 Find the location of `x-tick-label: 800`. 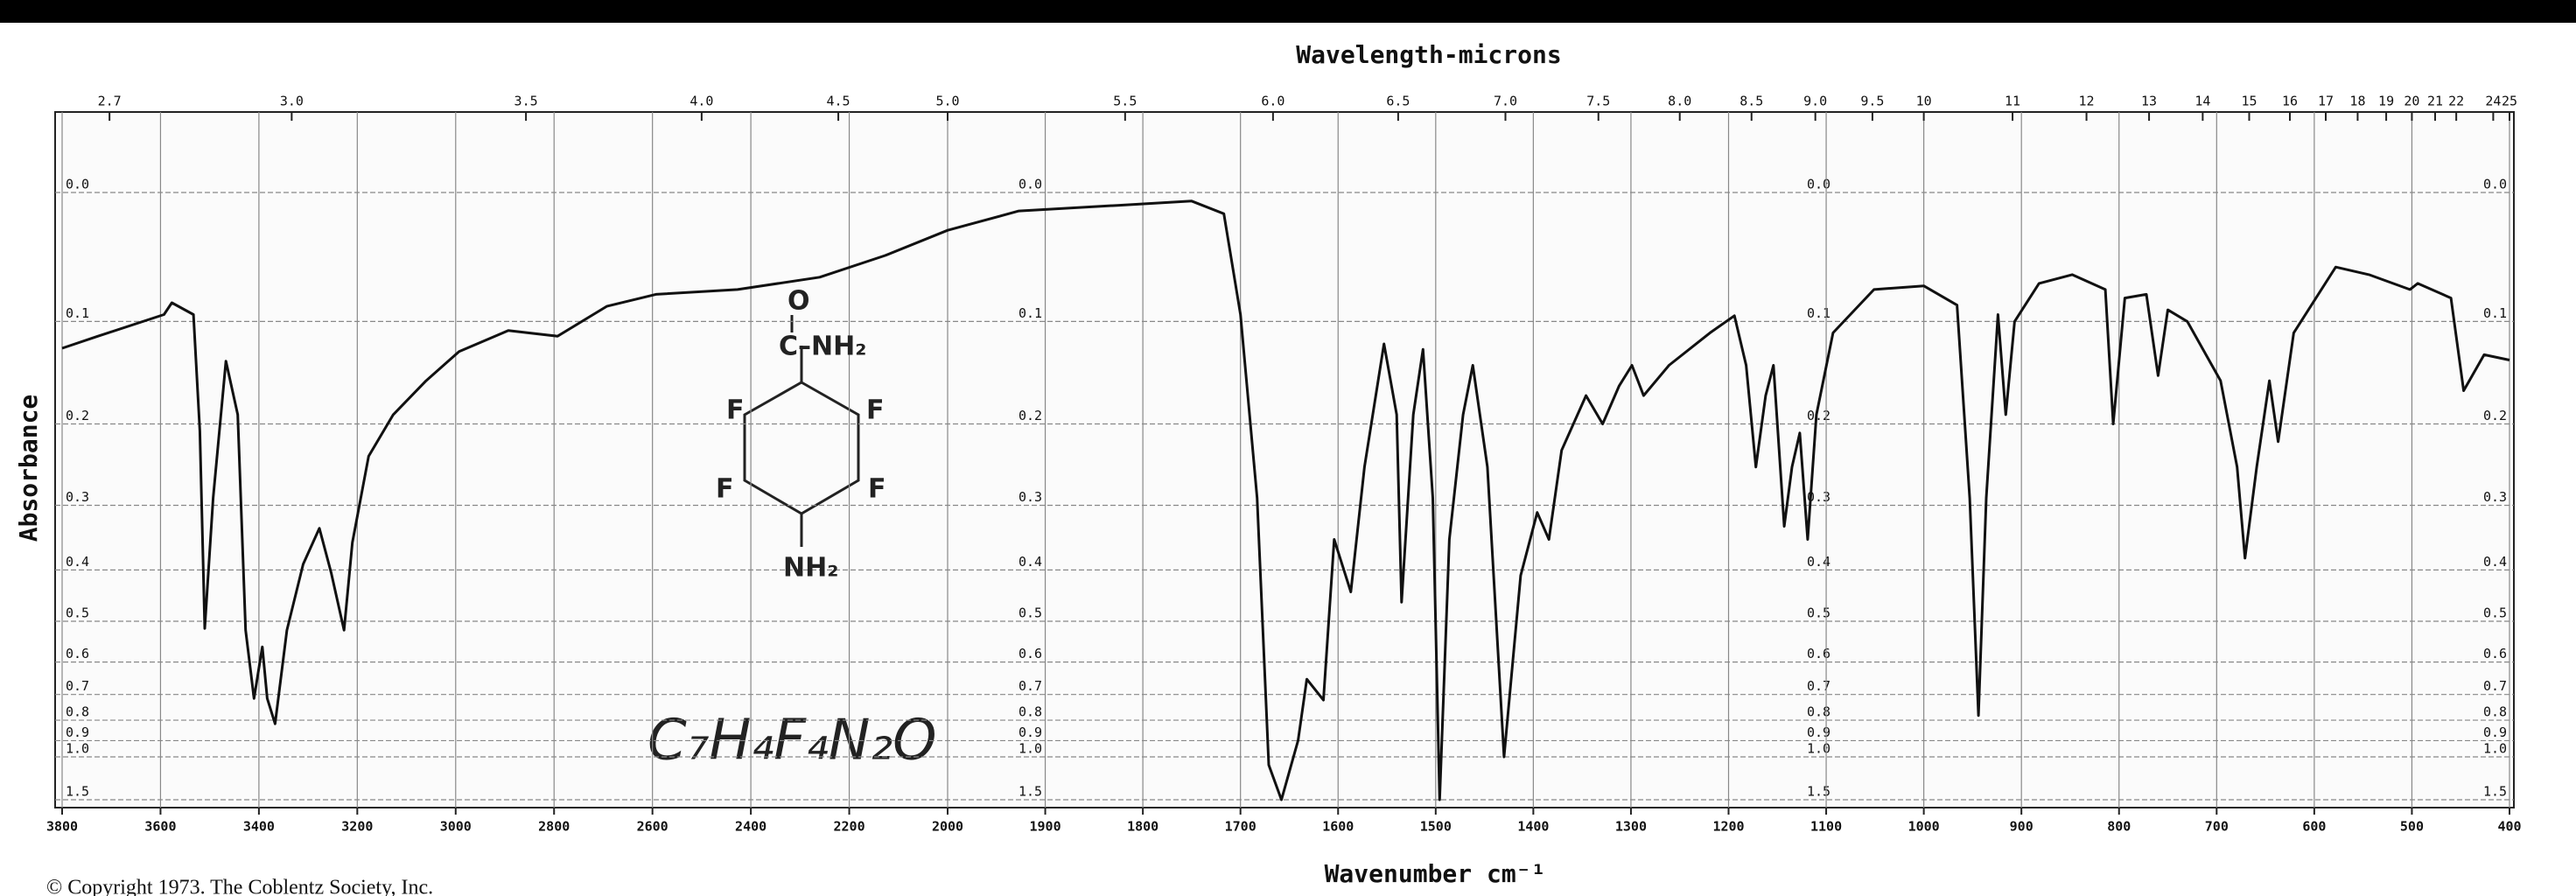

x-tick-label: 800 is located at coordinates (2119, 827).